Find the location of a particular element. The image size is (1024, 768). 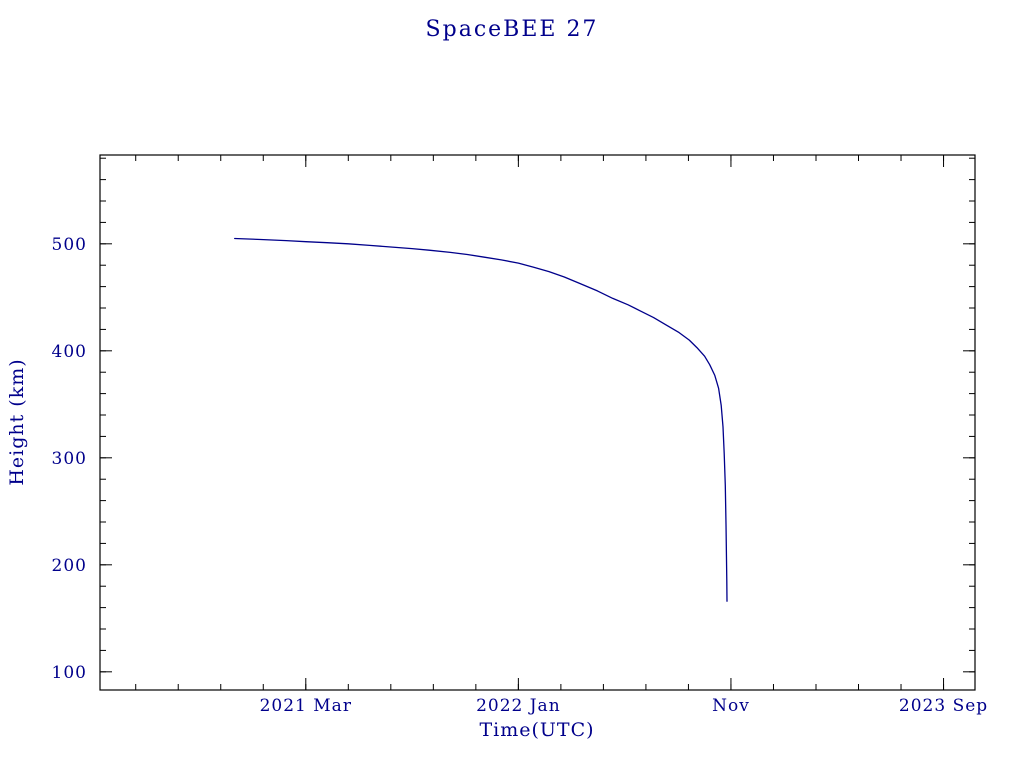

x-axis-label: Time(UTC) is located at coordinates (537, 730).